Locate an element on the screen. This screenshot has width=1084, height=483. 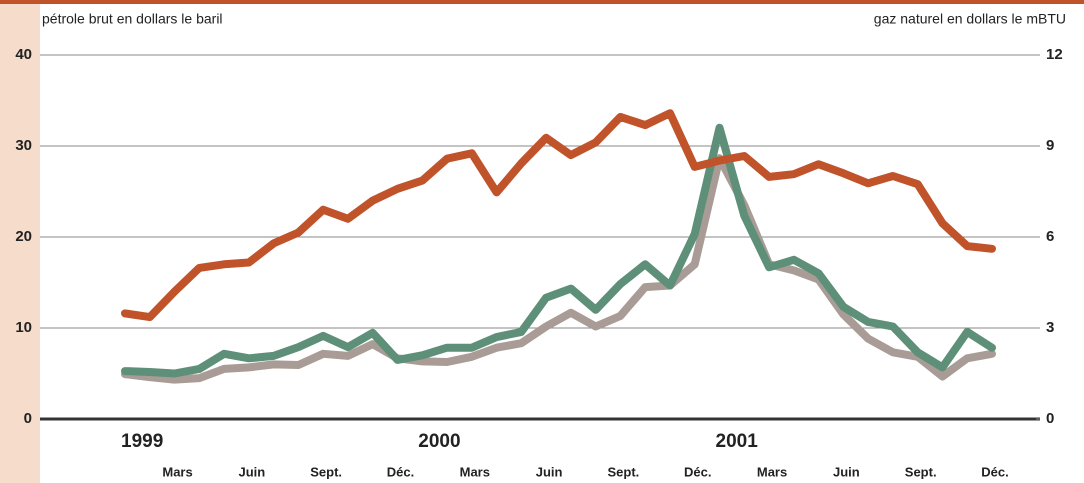
y-tick-label: 20 is located at coordinates (23, 236).